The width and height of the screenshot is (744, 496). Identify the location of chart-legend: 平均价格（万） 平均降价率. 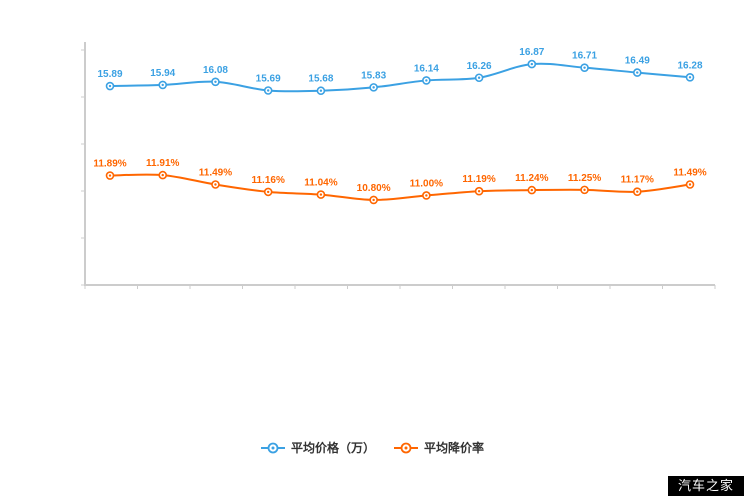
(372, 448).